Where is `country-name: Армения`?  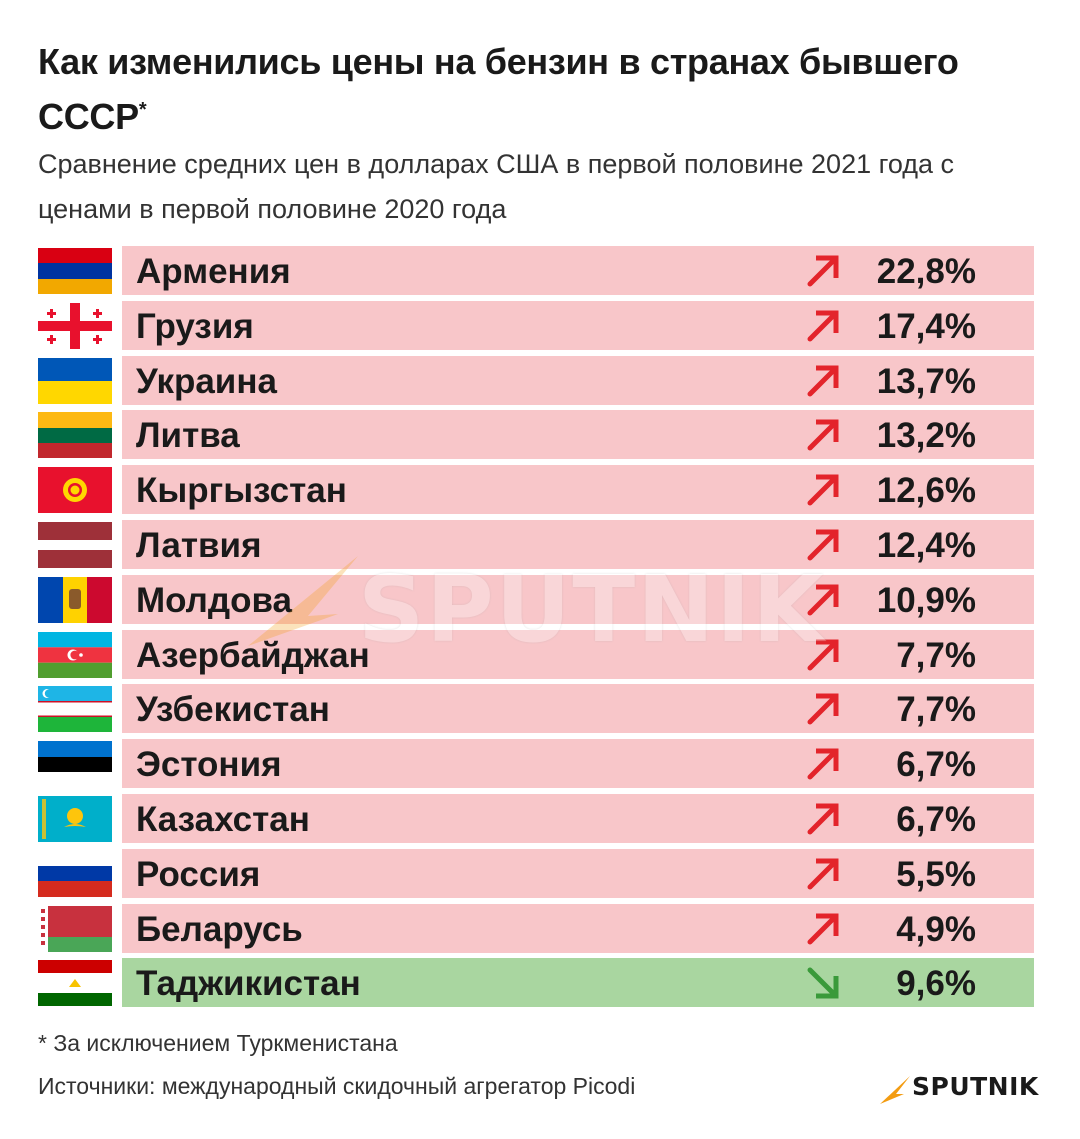 country-name: Армения is located at coordinates (213, 271).